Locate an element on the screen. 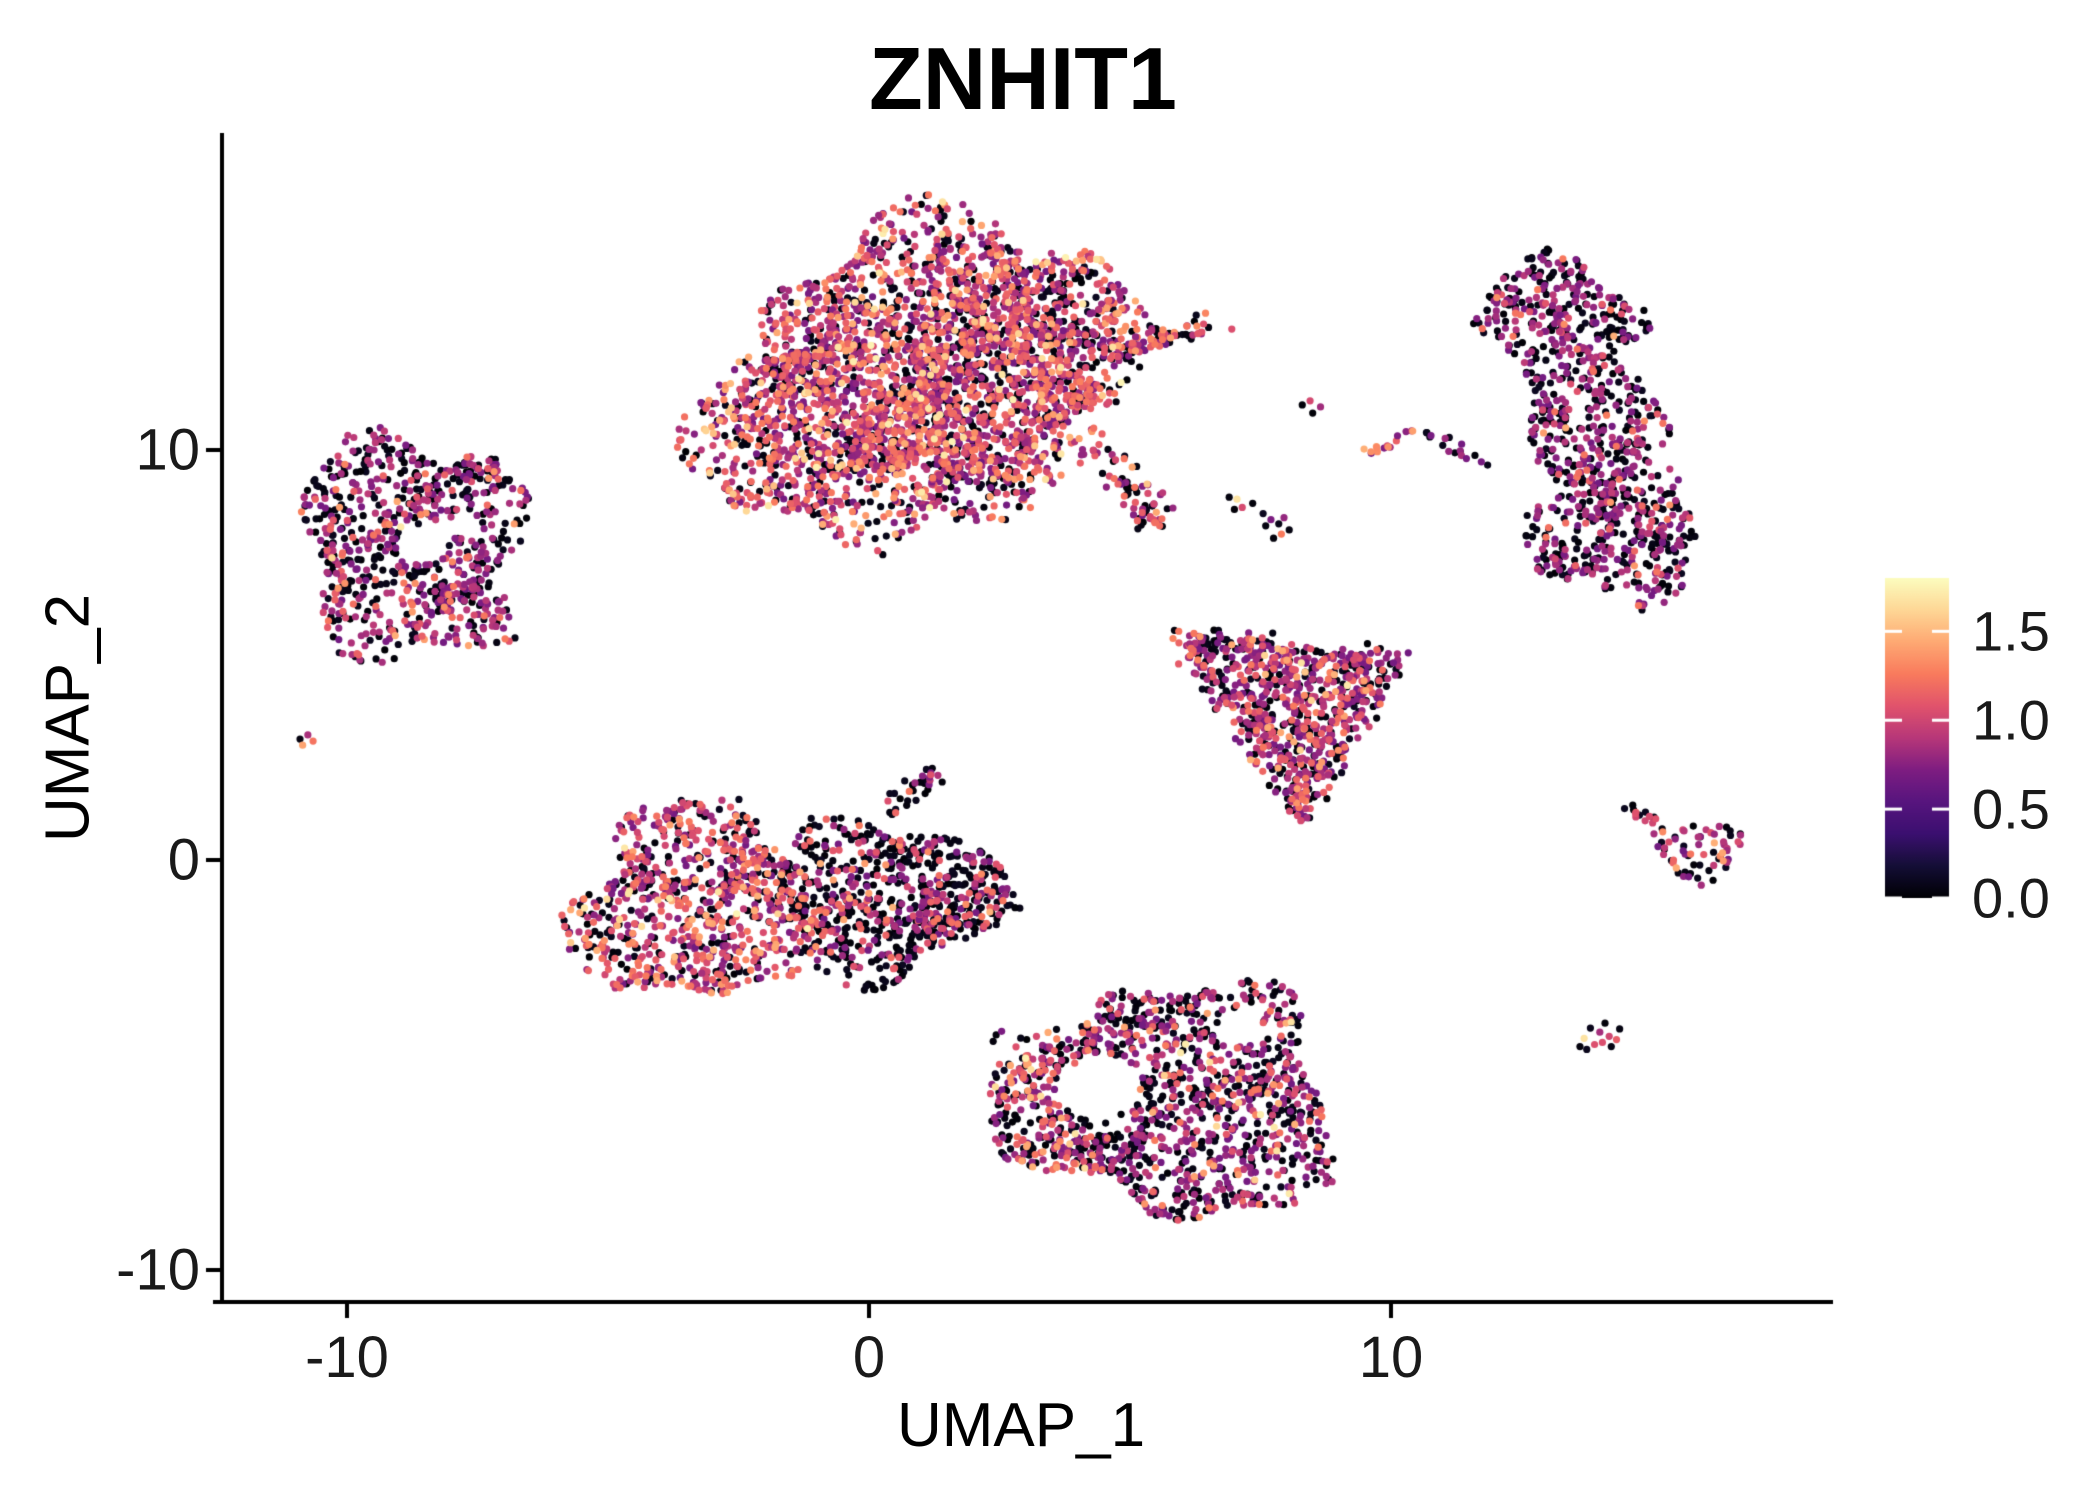 This screenshot has height=1500, width=2100. x-tick-label: 10 is located at coordinates (1391, 1357).